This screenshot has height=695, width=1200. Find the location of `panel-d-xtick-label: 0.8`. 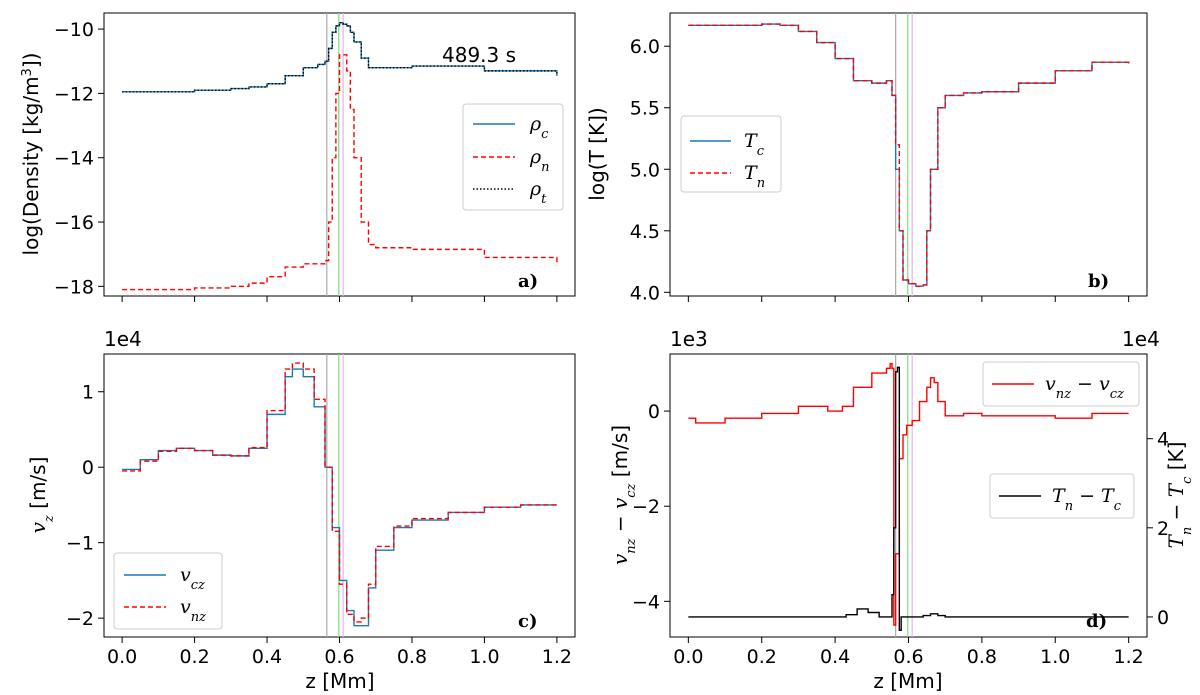

panel-d-xtick-label: 0.8 is located at coordinates (982, 657).